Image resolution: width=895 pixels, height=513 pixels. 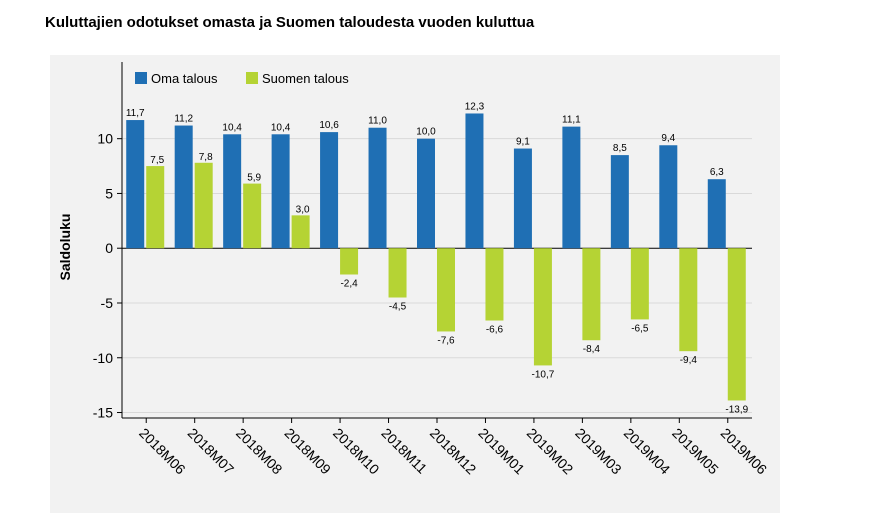 What do you see at coordinates (647, 451) in the screenshot?
I see `x-tick-label: 2019M04` at bounding box center [647, 451].